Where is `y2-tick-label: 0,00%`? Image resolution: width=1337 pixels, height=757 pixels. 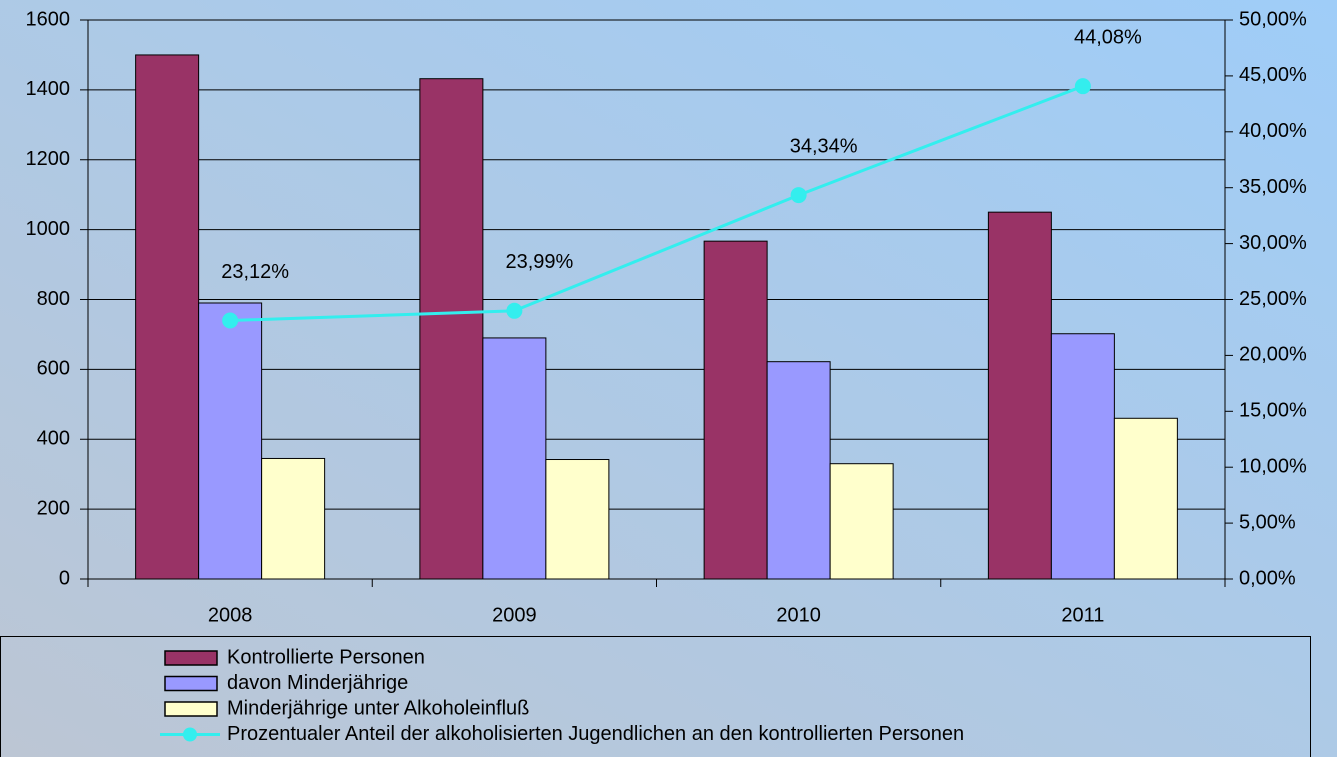 y2-tick-label: 0,00% is located at coordinates (1267, 578).